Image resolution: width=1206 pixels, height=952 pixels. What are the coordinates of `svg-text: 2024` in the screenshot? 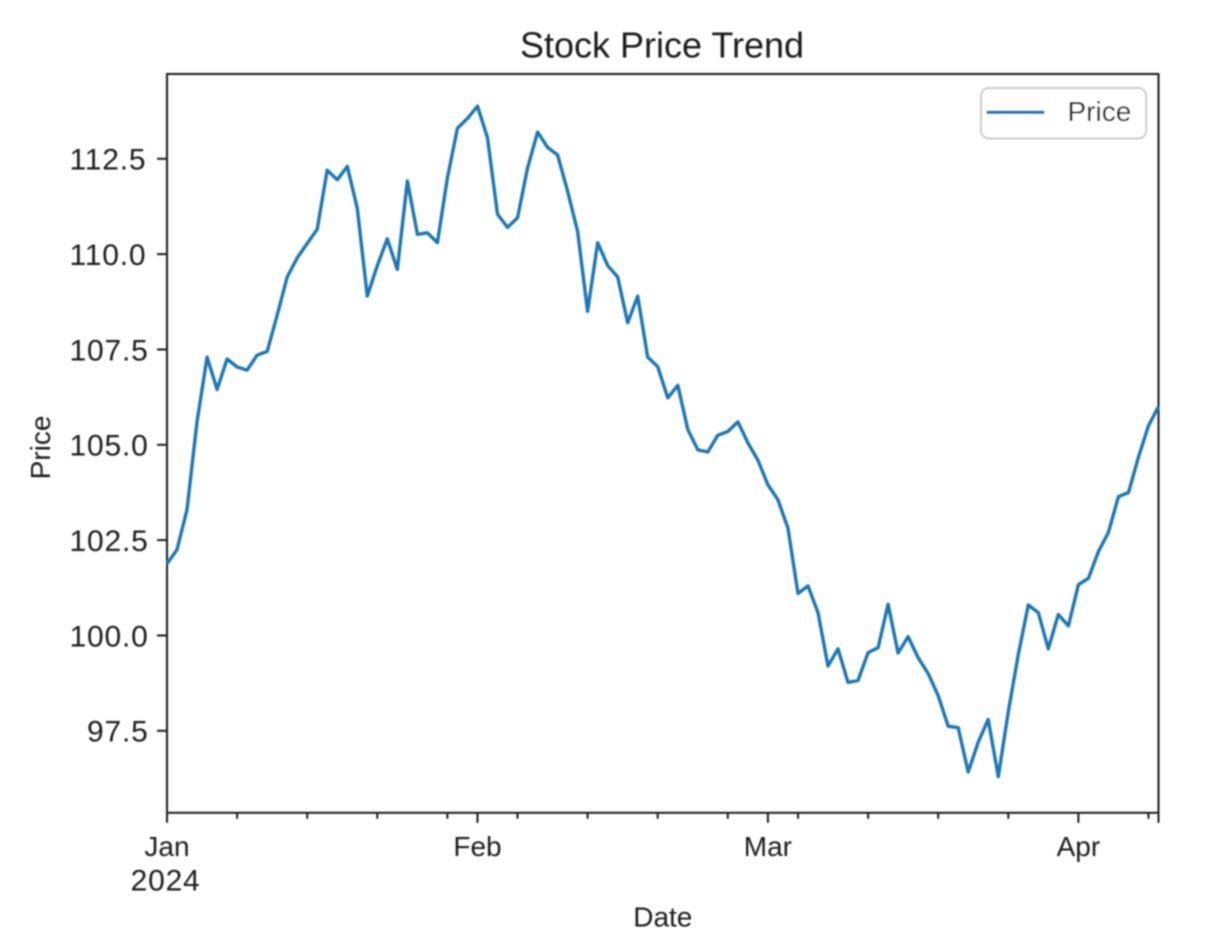 It's located at (166, 881).